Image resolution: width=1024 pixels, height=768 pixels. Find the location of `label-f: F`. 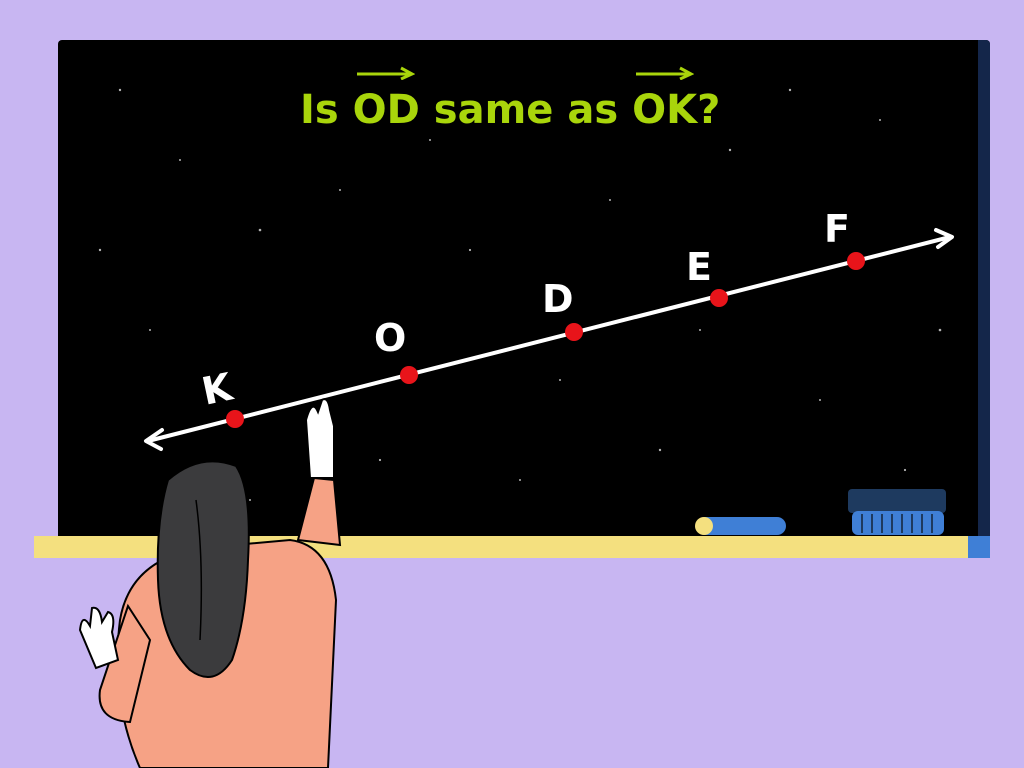

label-f: F is located at coordinates (837, 229).